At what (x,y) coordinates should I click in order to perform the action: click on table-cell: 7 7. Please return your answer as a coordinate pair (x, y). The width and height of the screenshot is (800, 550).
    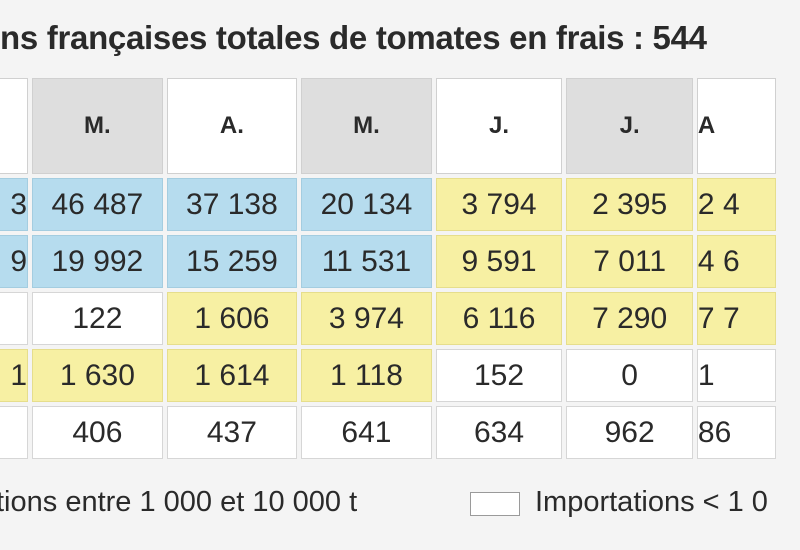
    Looking at the image, I should click on (736, 318).